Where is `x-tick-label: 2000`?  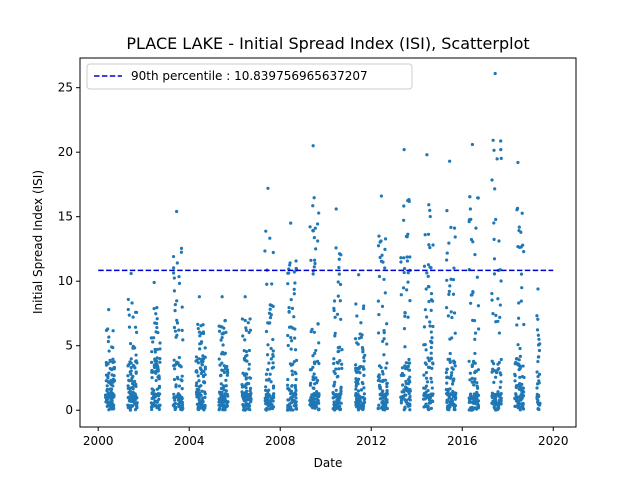 x-tick-label: 2000 is located at coordinates (98, 441).